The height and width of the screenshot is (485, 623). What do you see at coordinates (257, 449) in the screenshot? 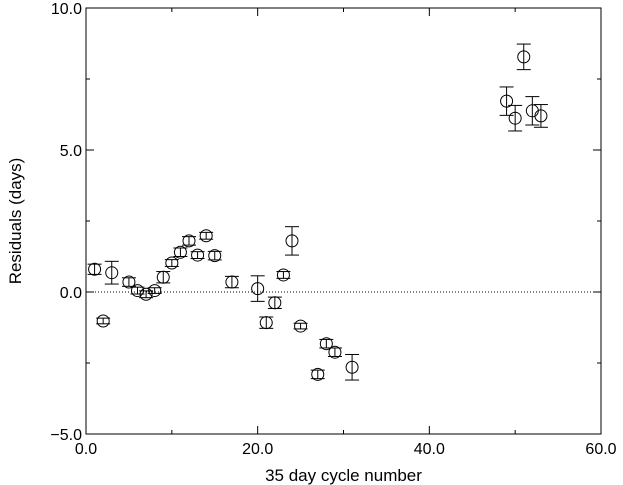
I see `x-tick-label: 20.0` at bounding box center [257, 449].